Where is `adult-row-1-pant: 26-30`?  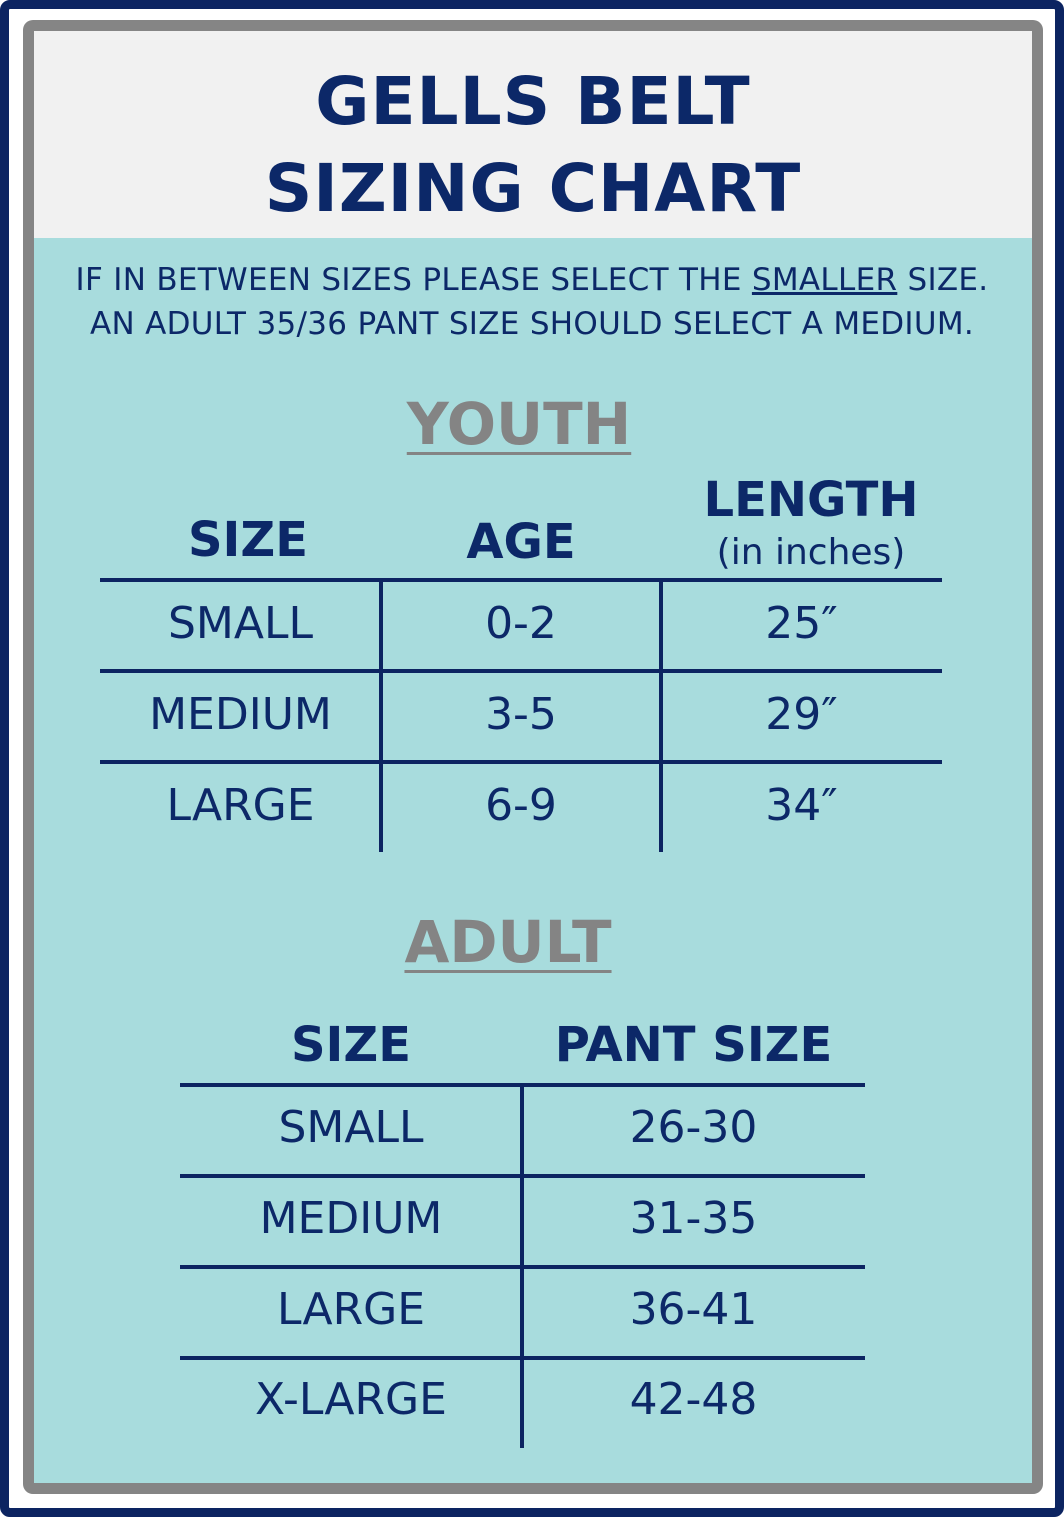 adult-row-1-pant: 26-30 is located at coordinates (693, 1127).